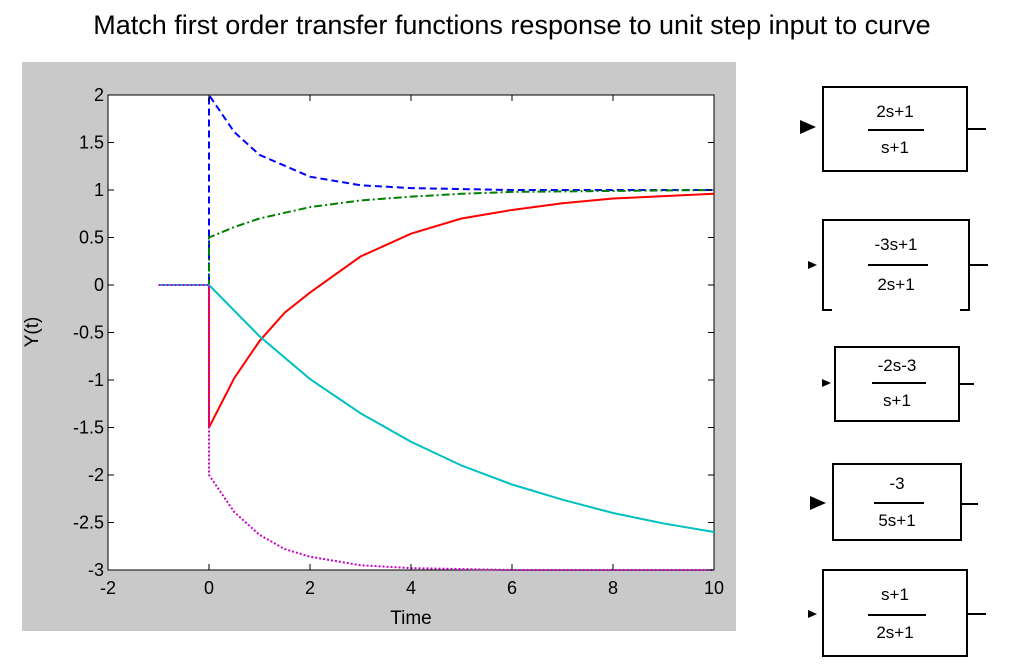  What do you see at coordinates (895, 594) in the screenshot?
I see `tf-numerator: s+1` at bounding box center [895, 594].